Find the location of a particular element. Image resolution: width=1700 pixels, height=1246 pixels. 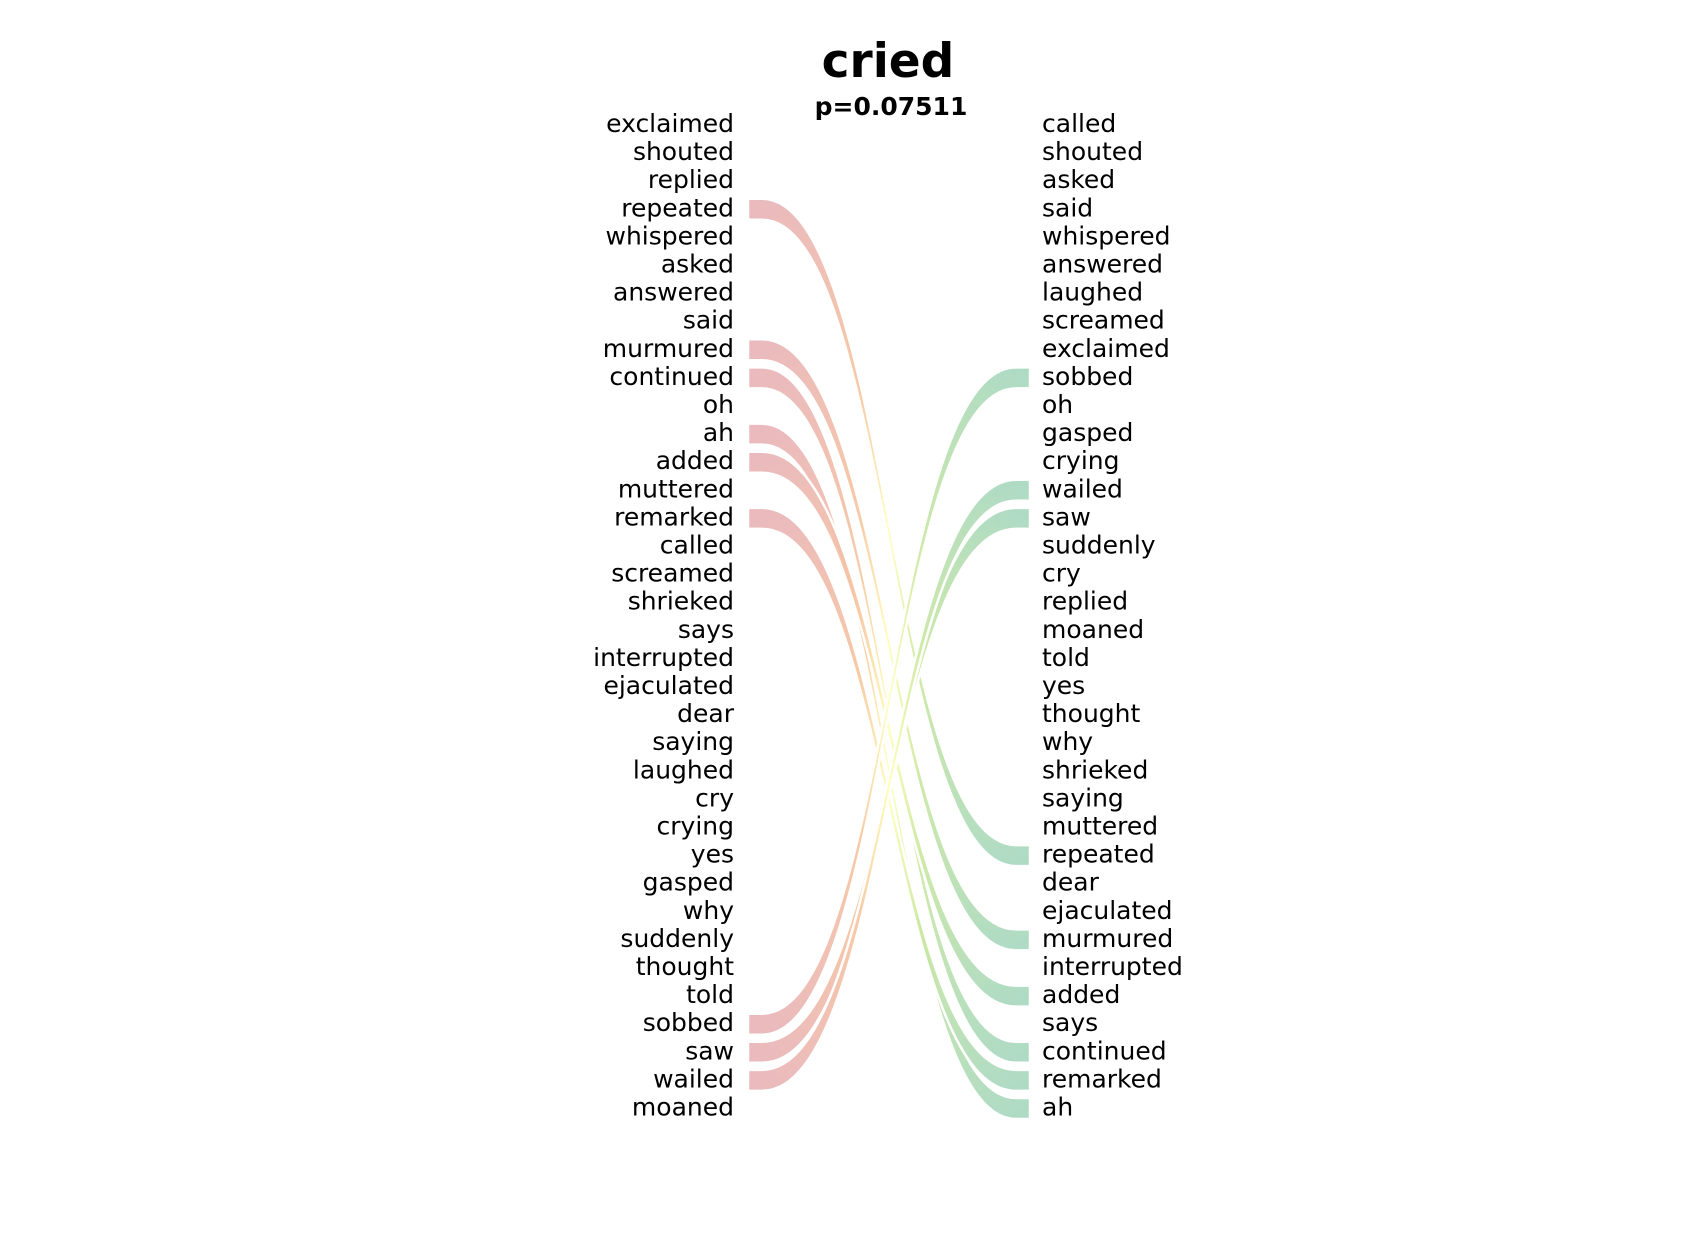

link-layer is located at coordinates (889, 659).